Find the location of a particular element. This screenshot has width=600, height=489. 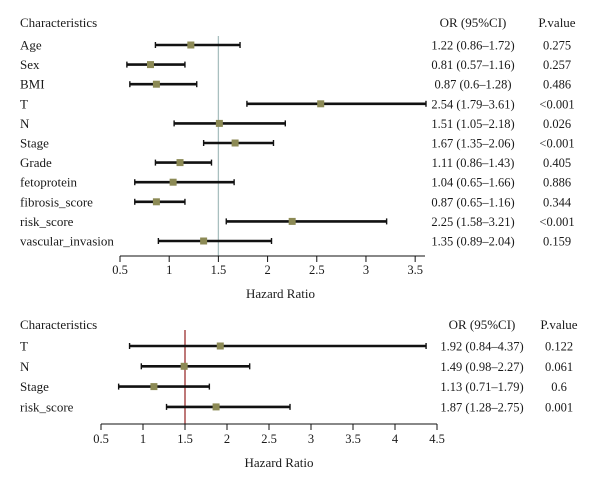

row-label: BMI is located at coordinates (32, 84).